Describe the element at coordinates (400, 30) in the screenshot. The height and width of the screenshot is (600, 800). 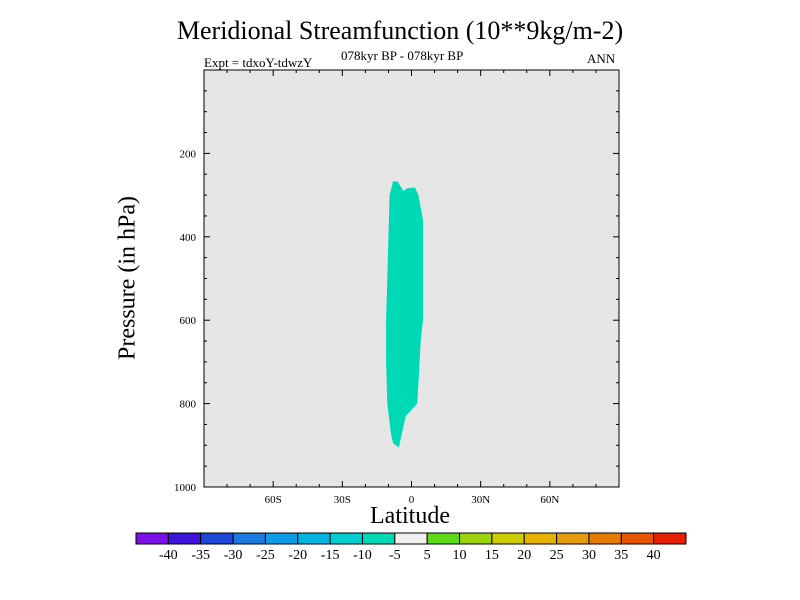
I see `chart-title: Meridional Streamfunction (10**9kg/m-2)` at that location.